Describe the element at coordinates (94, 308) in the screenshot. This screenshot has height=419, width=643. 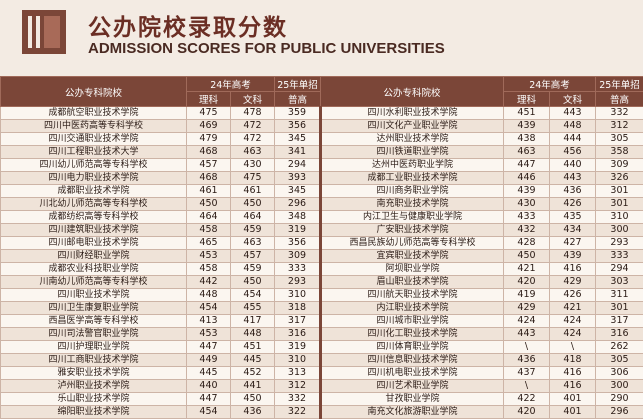
I see `school-name: 四川卫生康复职业学院` at that location.